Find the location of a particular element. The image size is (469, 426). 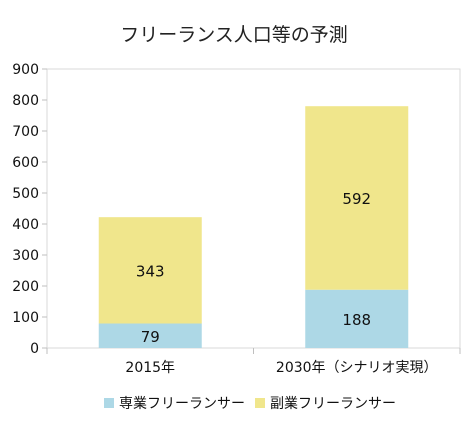

data-label: 343 is located at coordinates (150, 271).